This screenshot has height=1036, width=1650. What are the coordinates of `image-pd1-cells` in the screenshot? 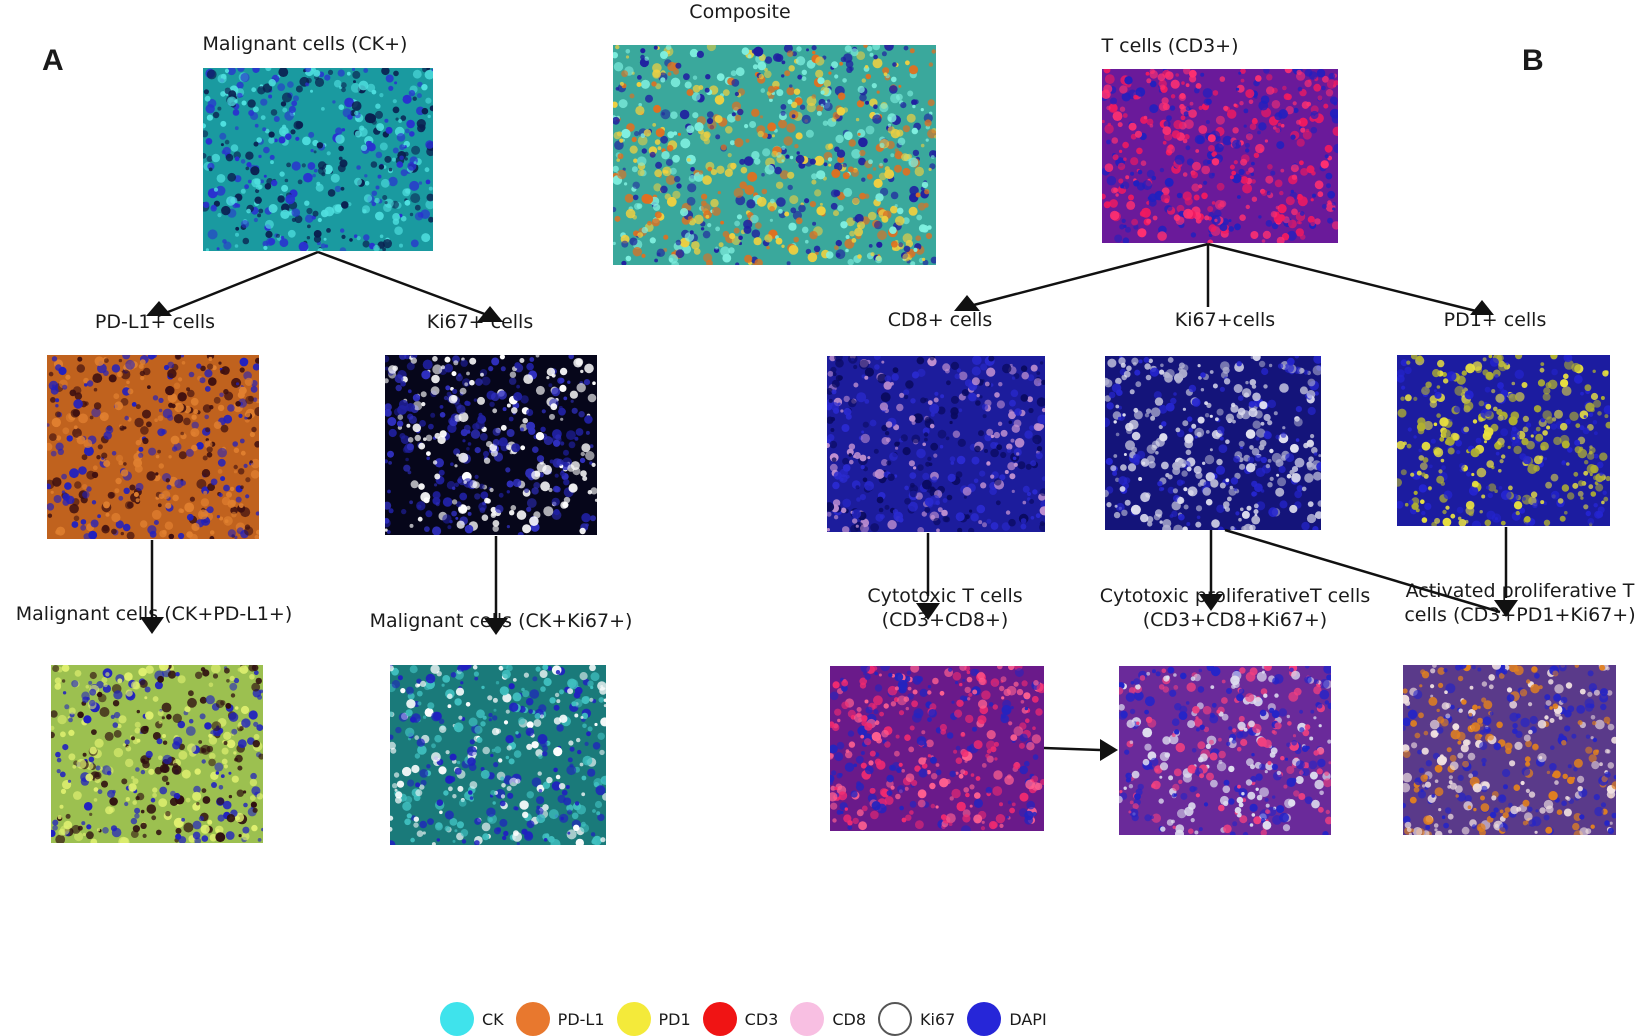 It's located at (1503, 440).